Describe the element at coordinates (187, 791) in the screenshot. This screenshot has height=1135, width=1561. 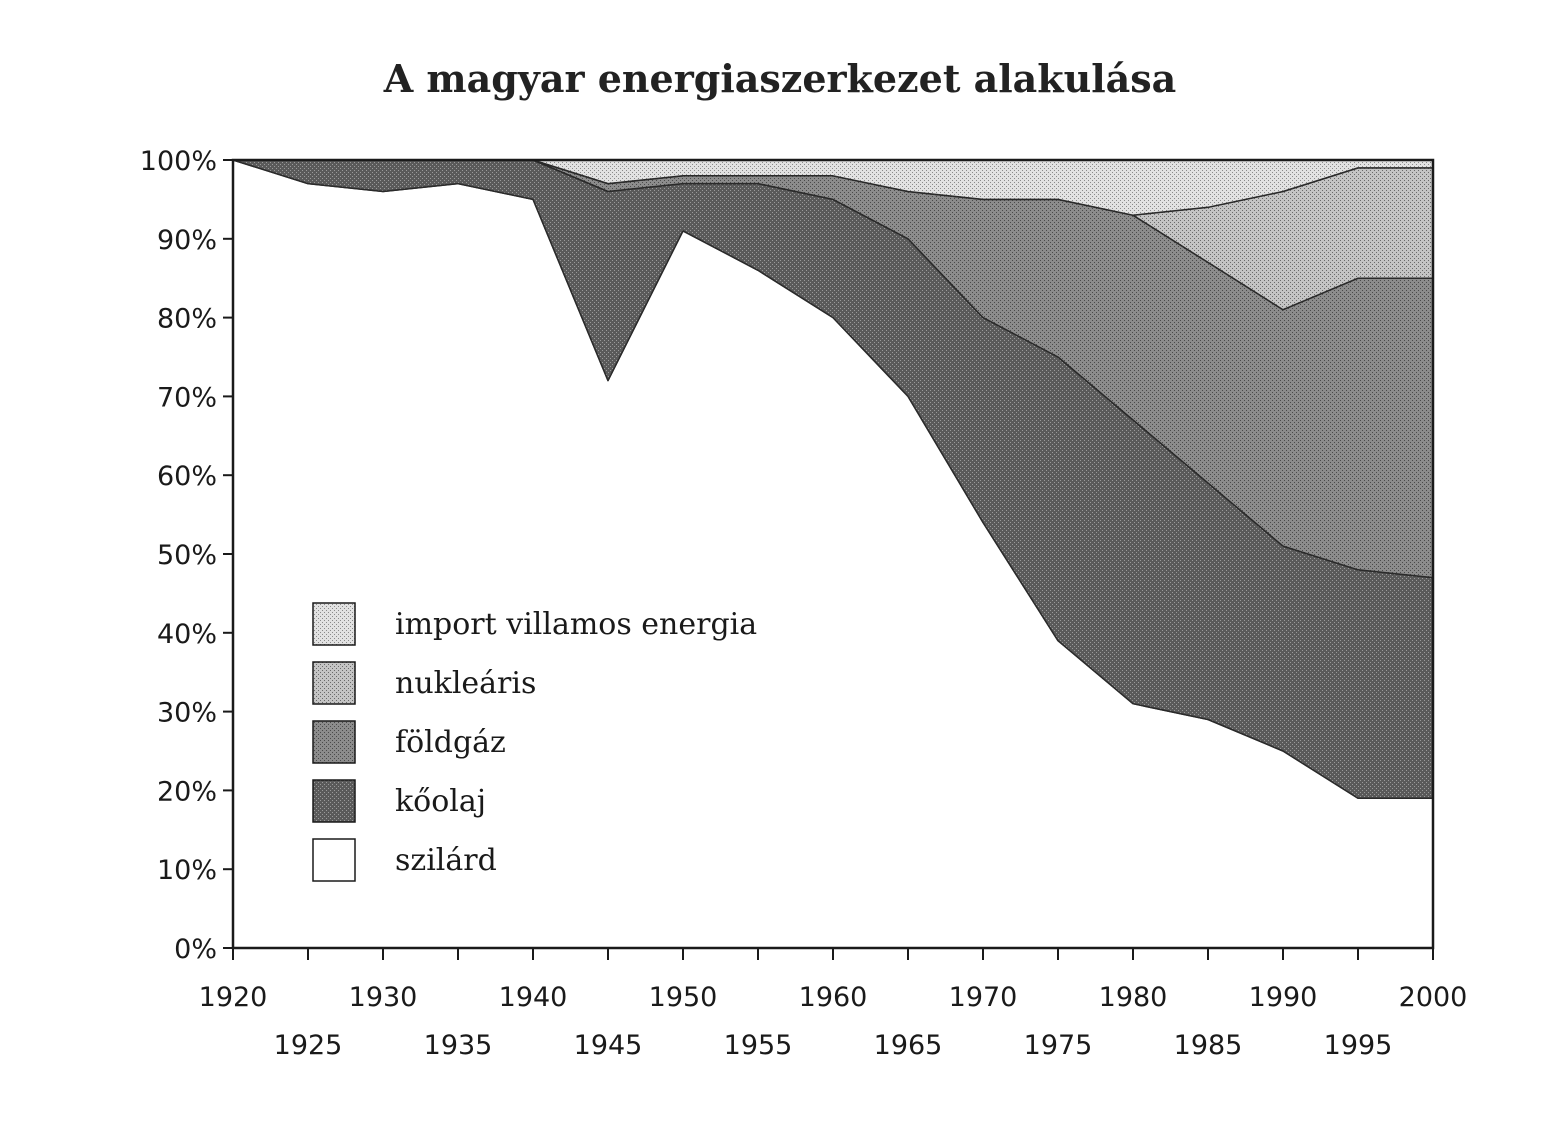
I see `y-tick-label: 20%` at that location.